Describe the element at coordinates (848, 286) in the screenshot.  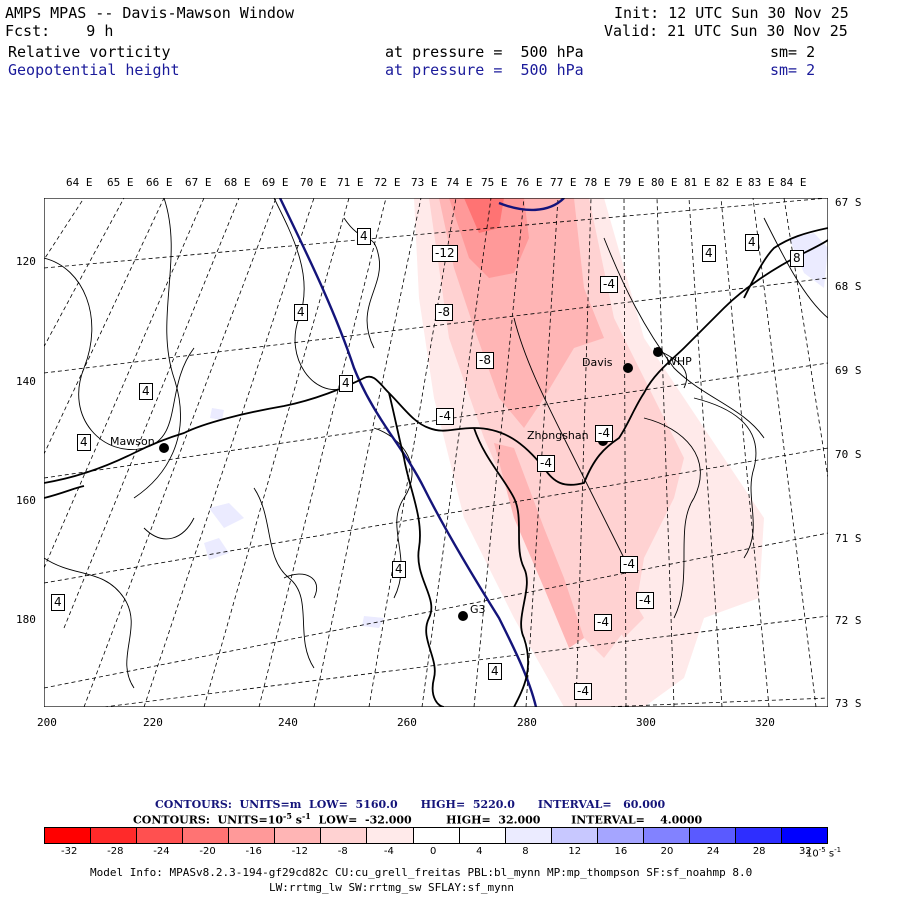
I see `lat-label: 68 S` at that location.